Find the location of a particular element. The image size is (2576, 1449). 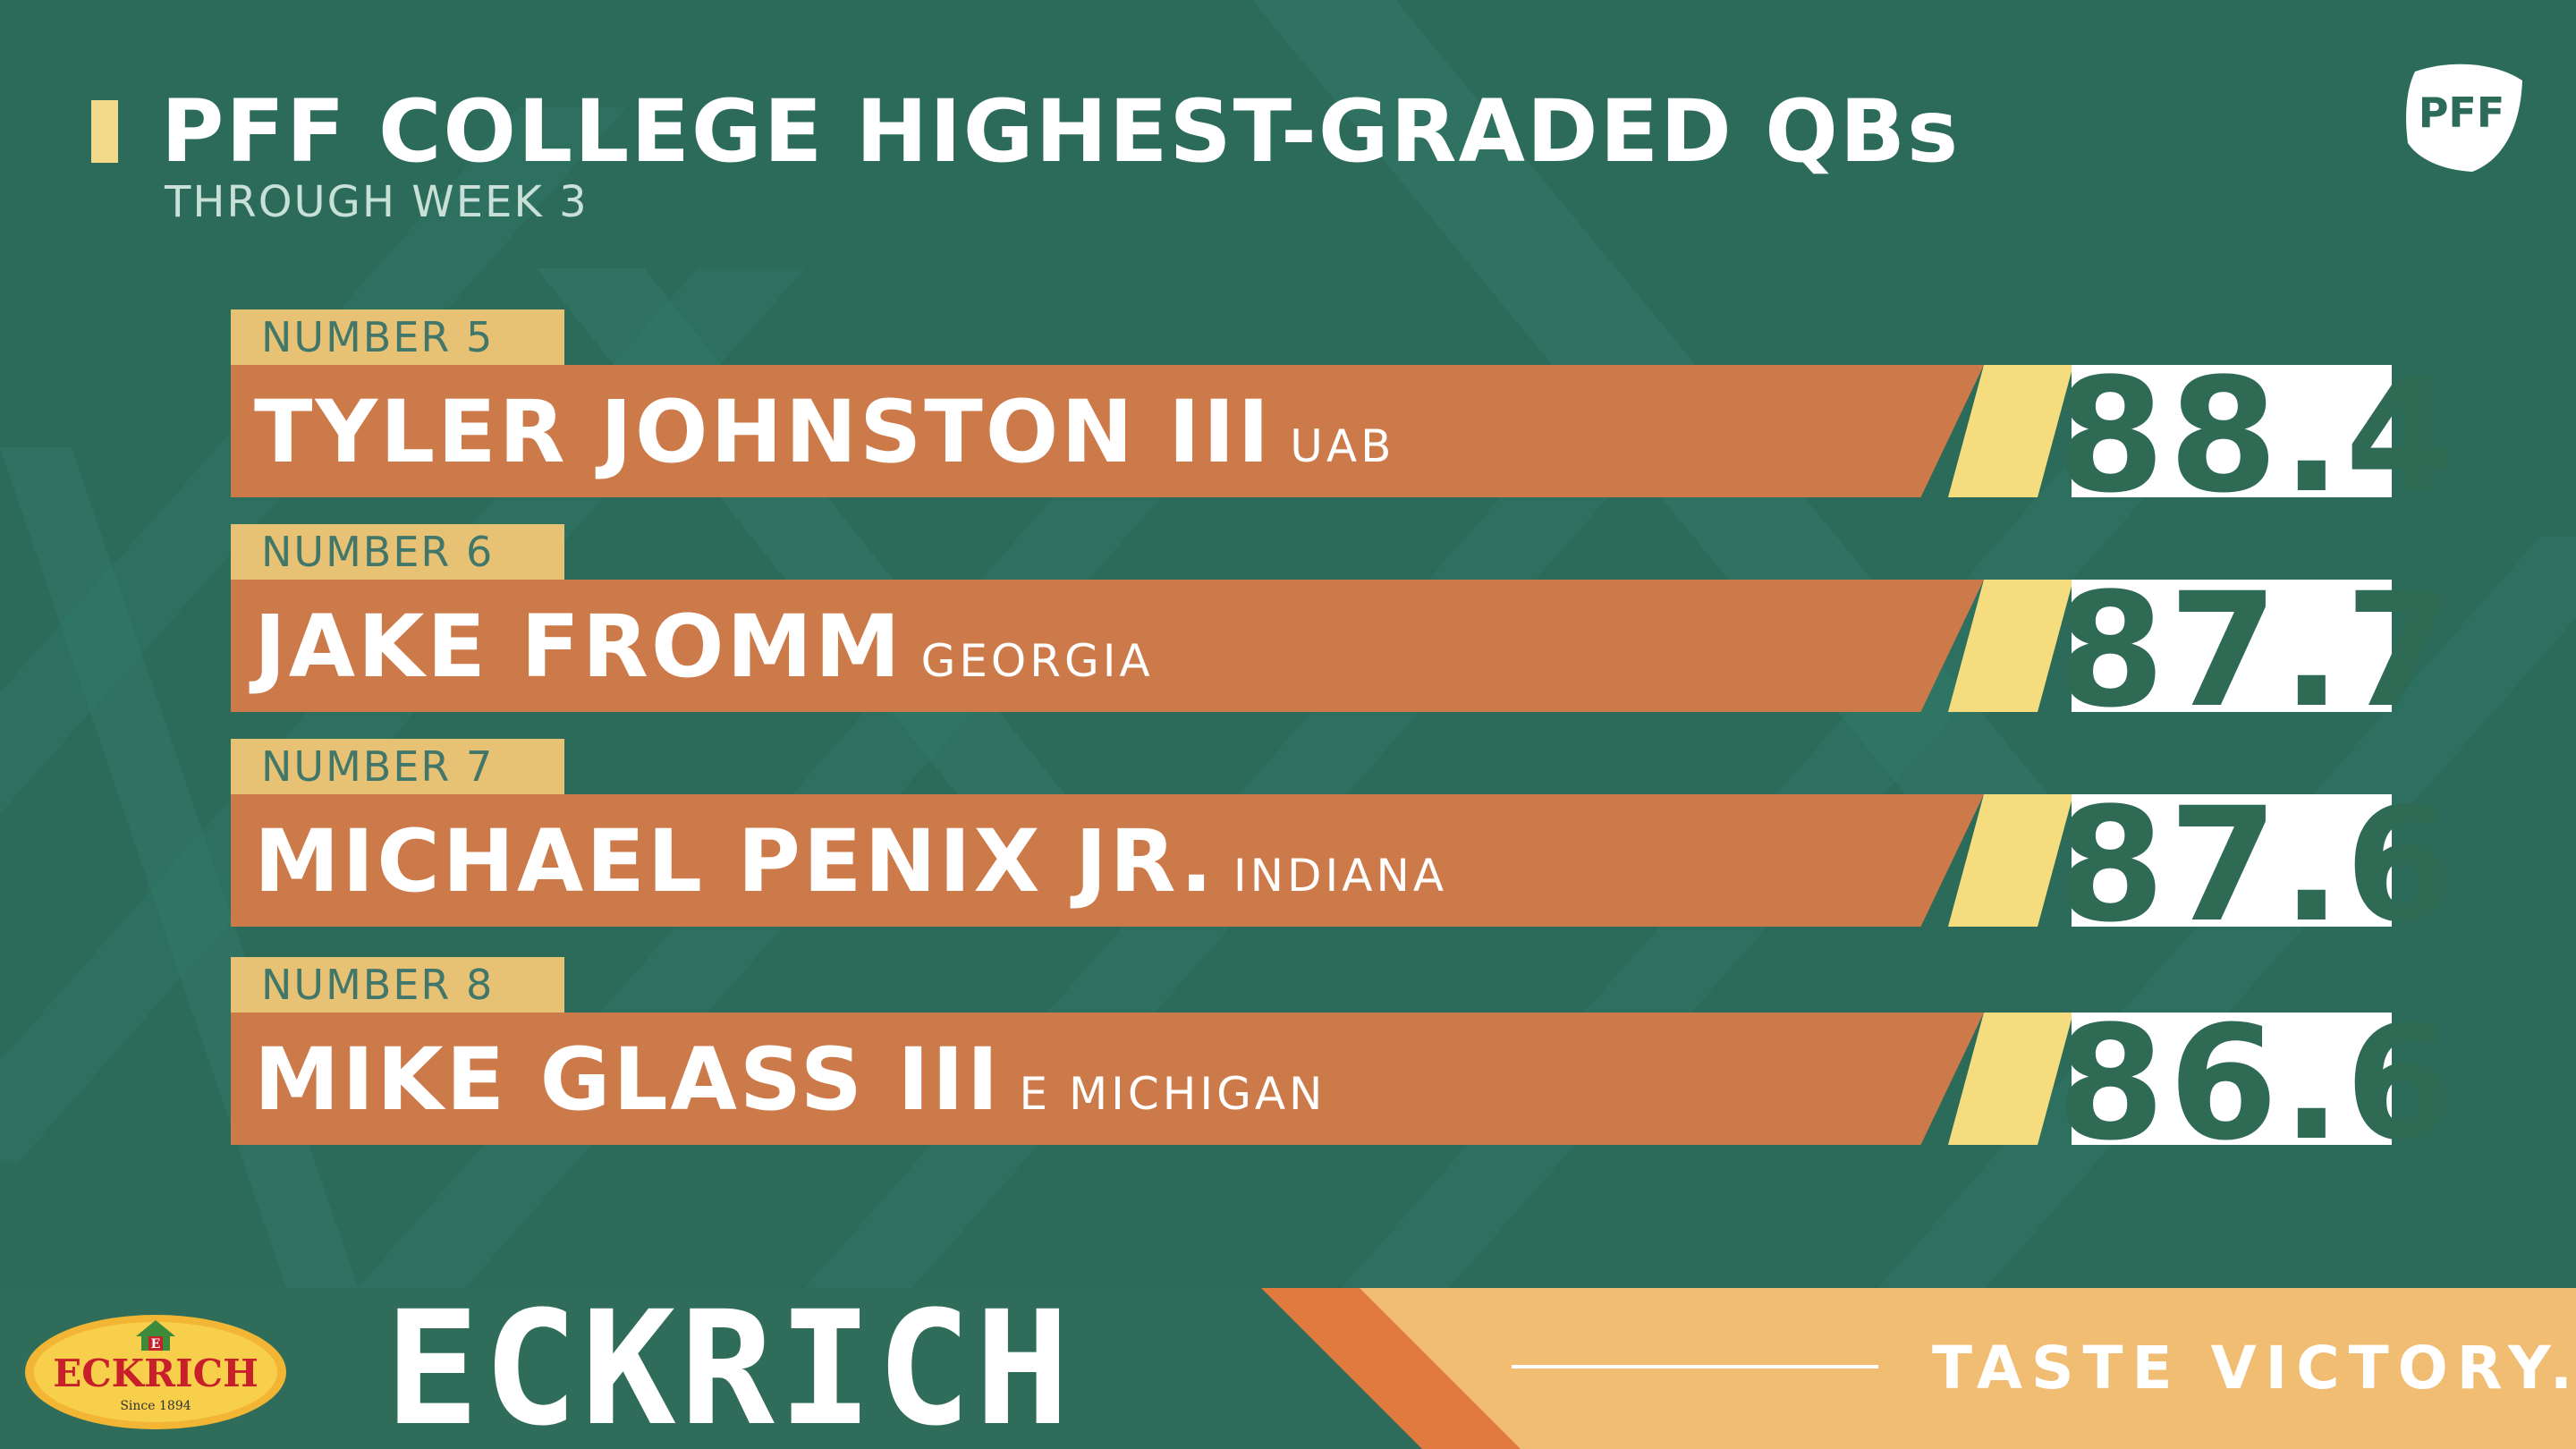

player-name: MICHAEL PENIX JR. is located at coordinates (735, 861).